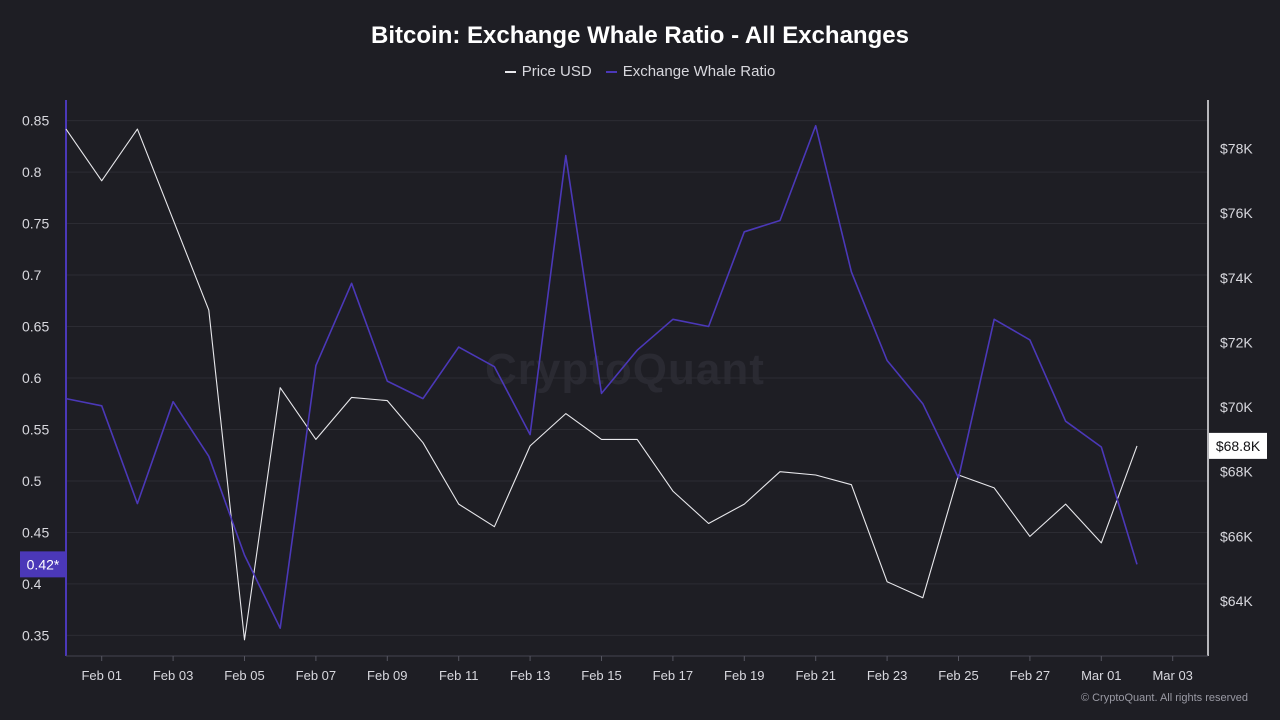  What do you see at coordinates (1236, 601) in the screenshot?
I see `right-tick-label: $64K` at bounding box center [1236, 601].